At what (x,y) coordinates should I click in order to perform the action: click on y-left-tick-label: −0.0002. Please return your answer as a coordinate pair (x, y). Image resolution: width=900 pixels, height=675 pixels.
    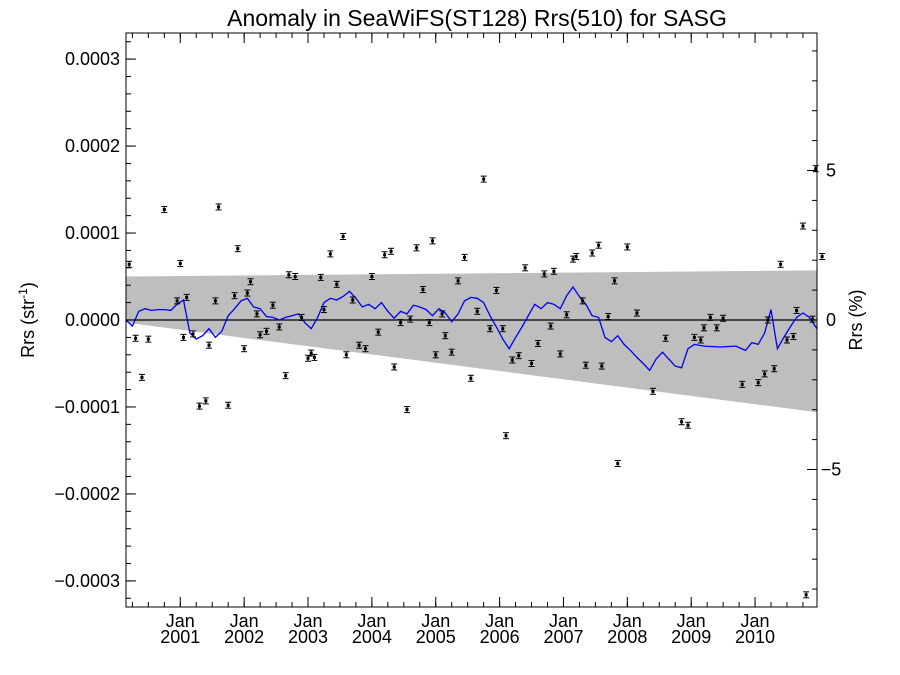
    Looking at the image, I should click on (87, 494).